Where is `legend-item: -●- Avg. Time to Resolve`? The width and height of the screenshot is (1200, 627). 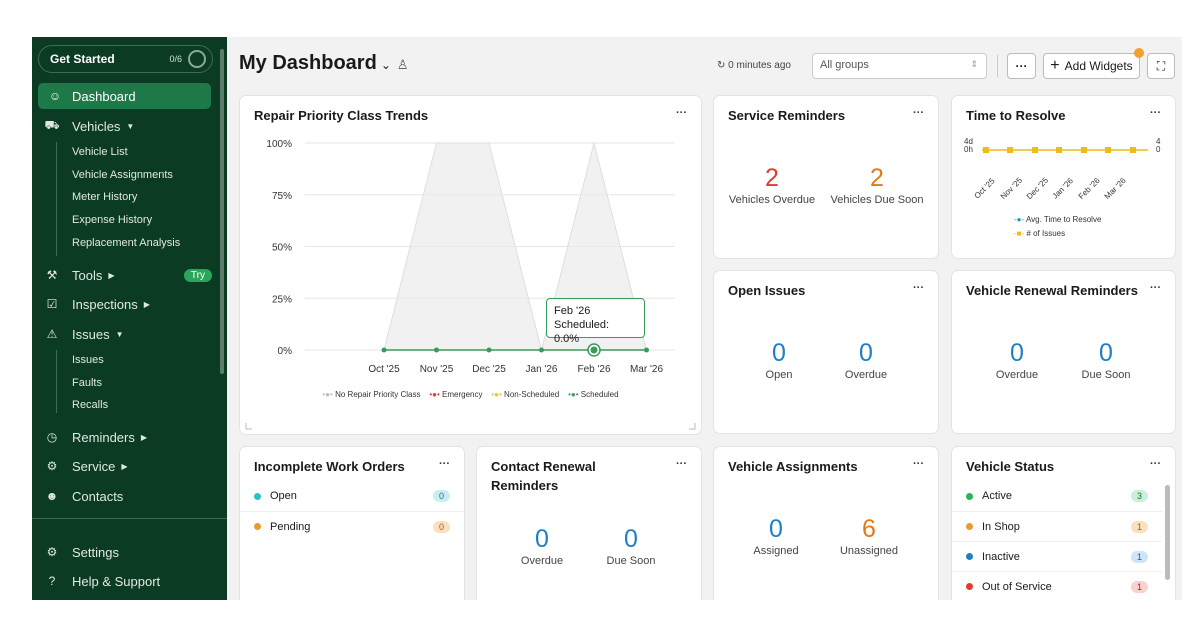 legend-item: -●- Avg. Time to Resolve is located at coordinates (1058, 219).